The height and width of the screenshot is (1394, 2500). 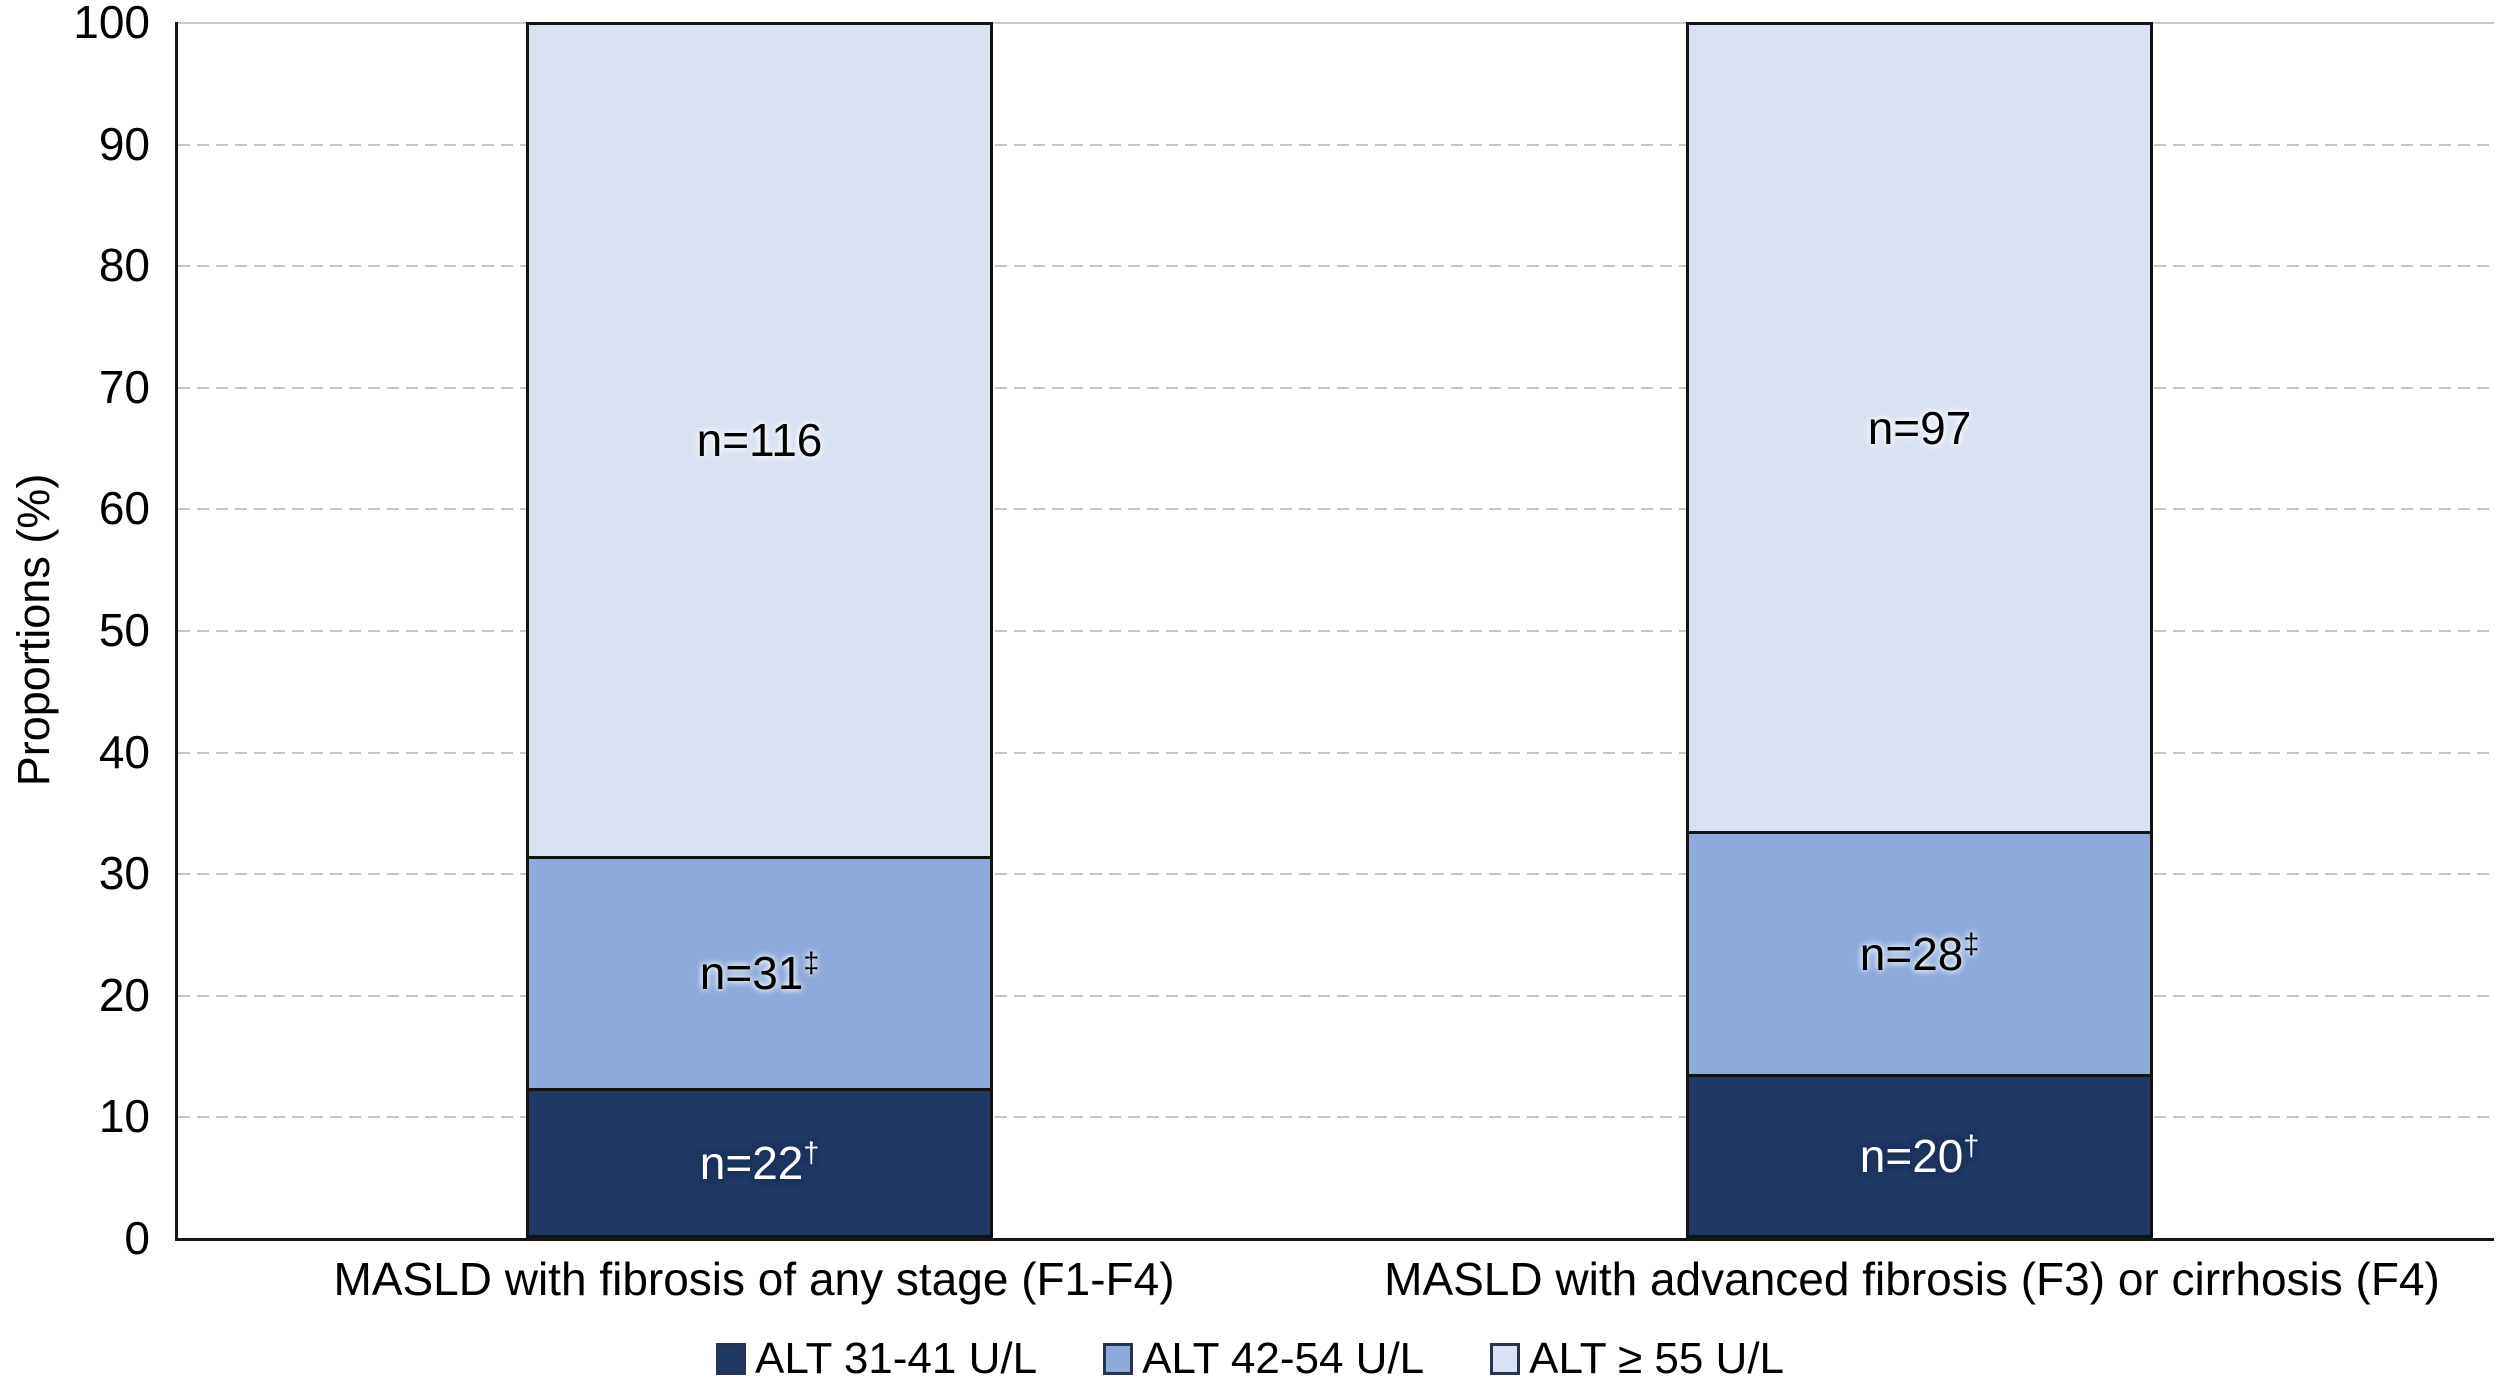 I want to click on legend-item-alt-55-u-l: ALT ≥ 55 U/L, so click(x=1637, y=1359).